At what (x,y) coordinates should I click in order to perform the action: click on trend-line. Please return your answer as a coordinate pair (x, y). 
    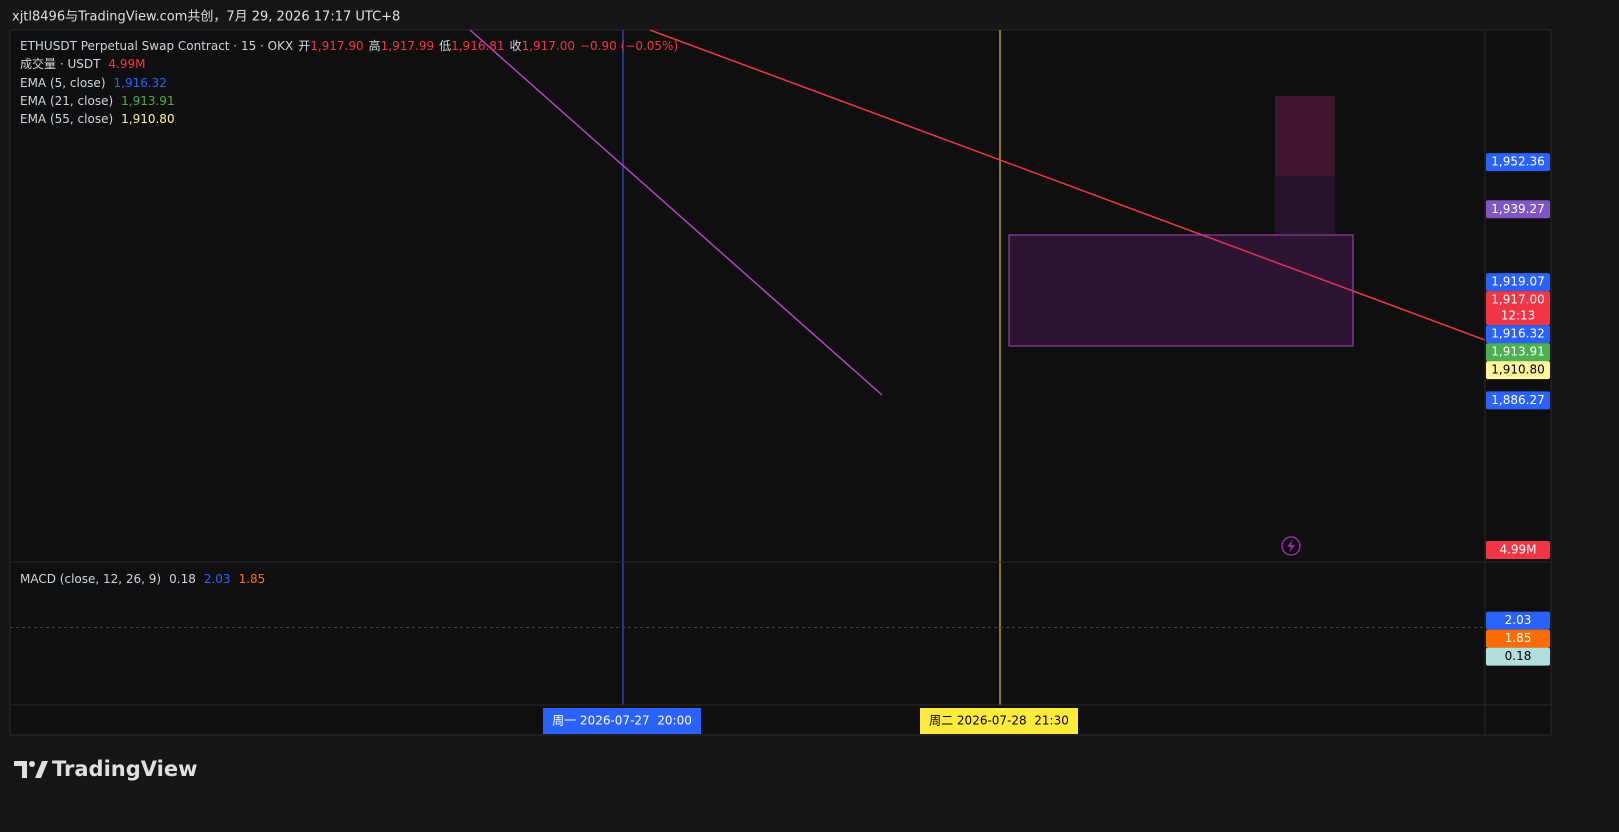
    Looking at the image, I should click on (676, 213).